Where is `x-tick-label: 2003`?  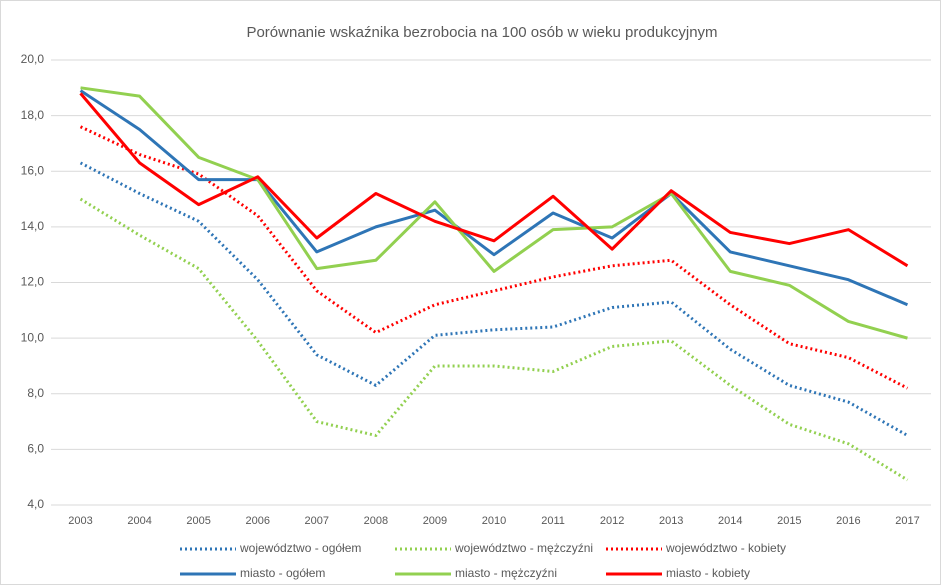 x-tick-label: 2003 is located at coordinates (80, 521).